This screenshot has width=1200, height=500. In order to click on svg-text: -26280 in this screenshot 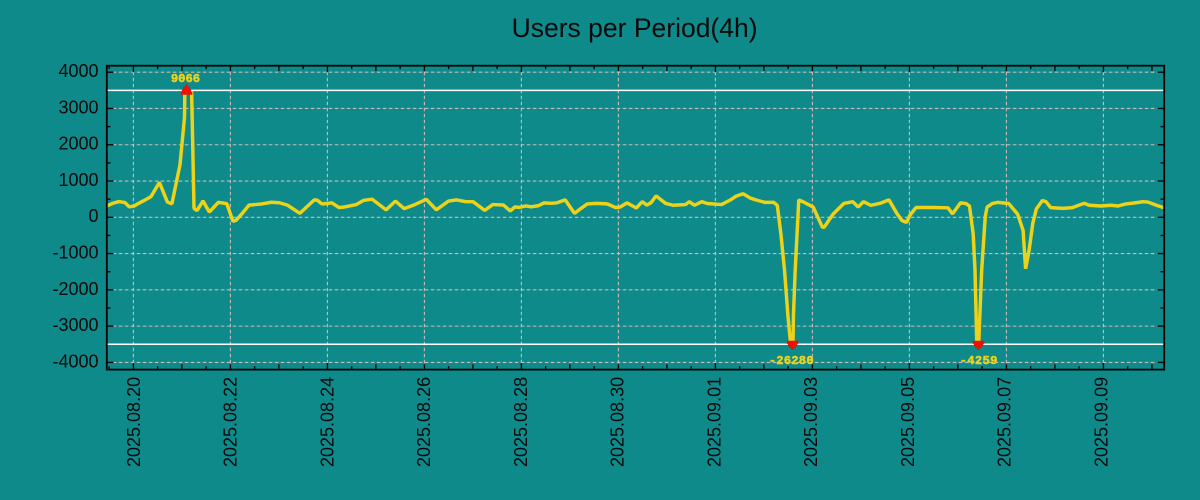, I will do `click(791, 361)`.